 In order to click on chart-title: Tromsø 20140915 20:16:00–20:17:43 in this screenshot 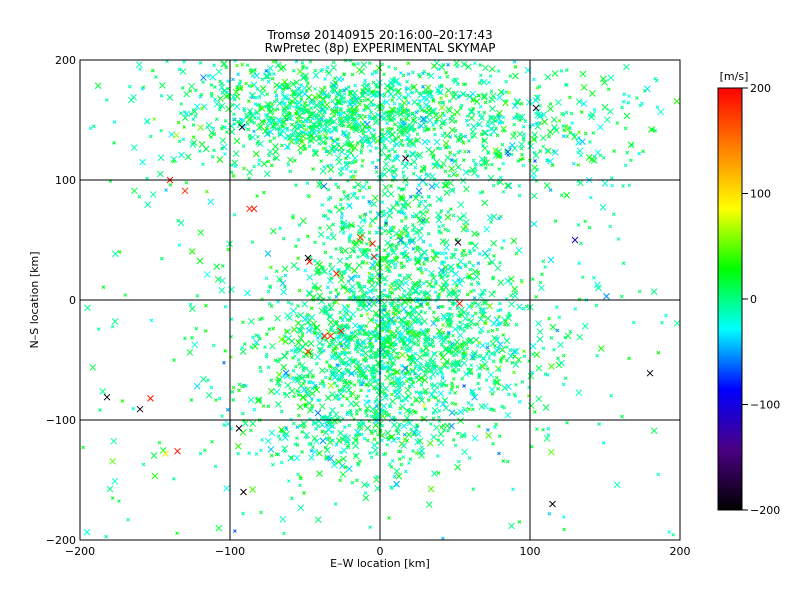, I will do `click(379, 35)`.